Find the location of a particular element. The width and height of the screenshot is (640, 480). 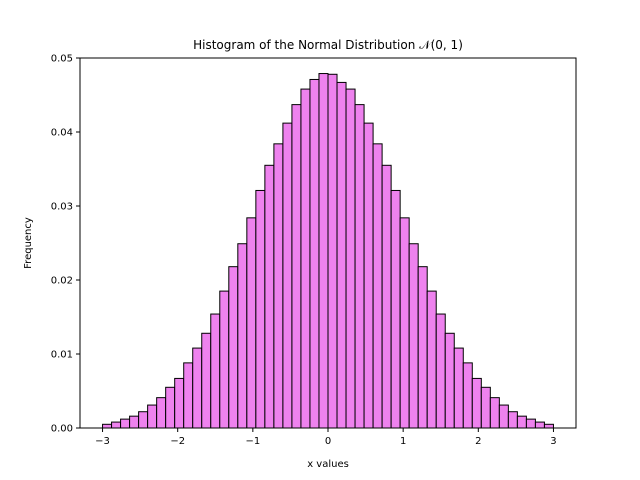

x-tick-label: −1 is located at coordinates (252, 441).